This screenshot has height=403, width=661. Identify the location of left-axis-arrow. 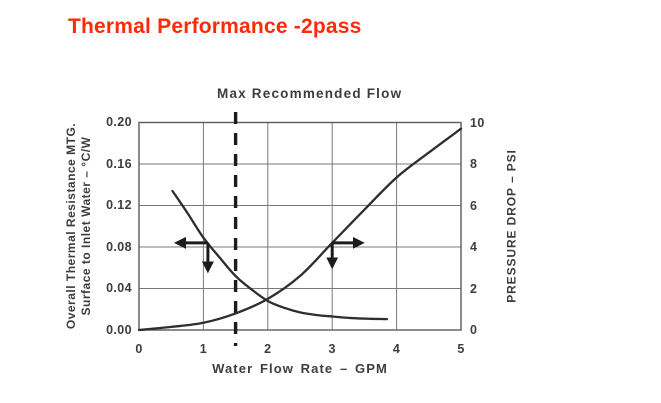
(194, 255).